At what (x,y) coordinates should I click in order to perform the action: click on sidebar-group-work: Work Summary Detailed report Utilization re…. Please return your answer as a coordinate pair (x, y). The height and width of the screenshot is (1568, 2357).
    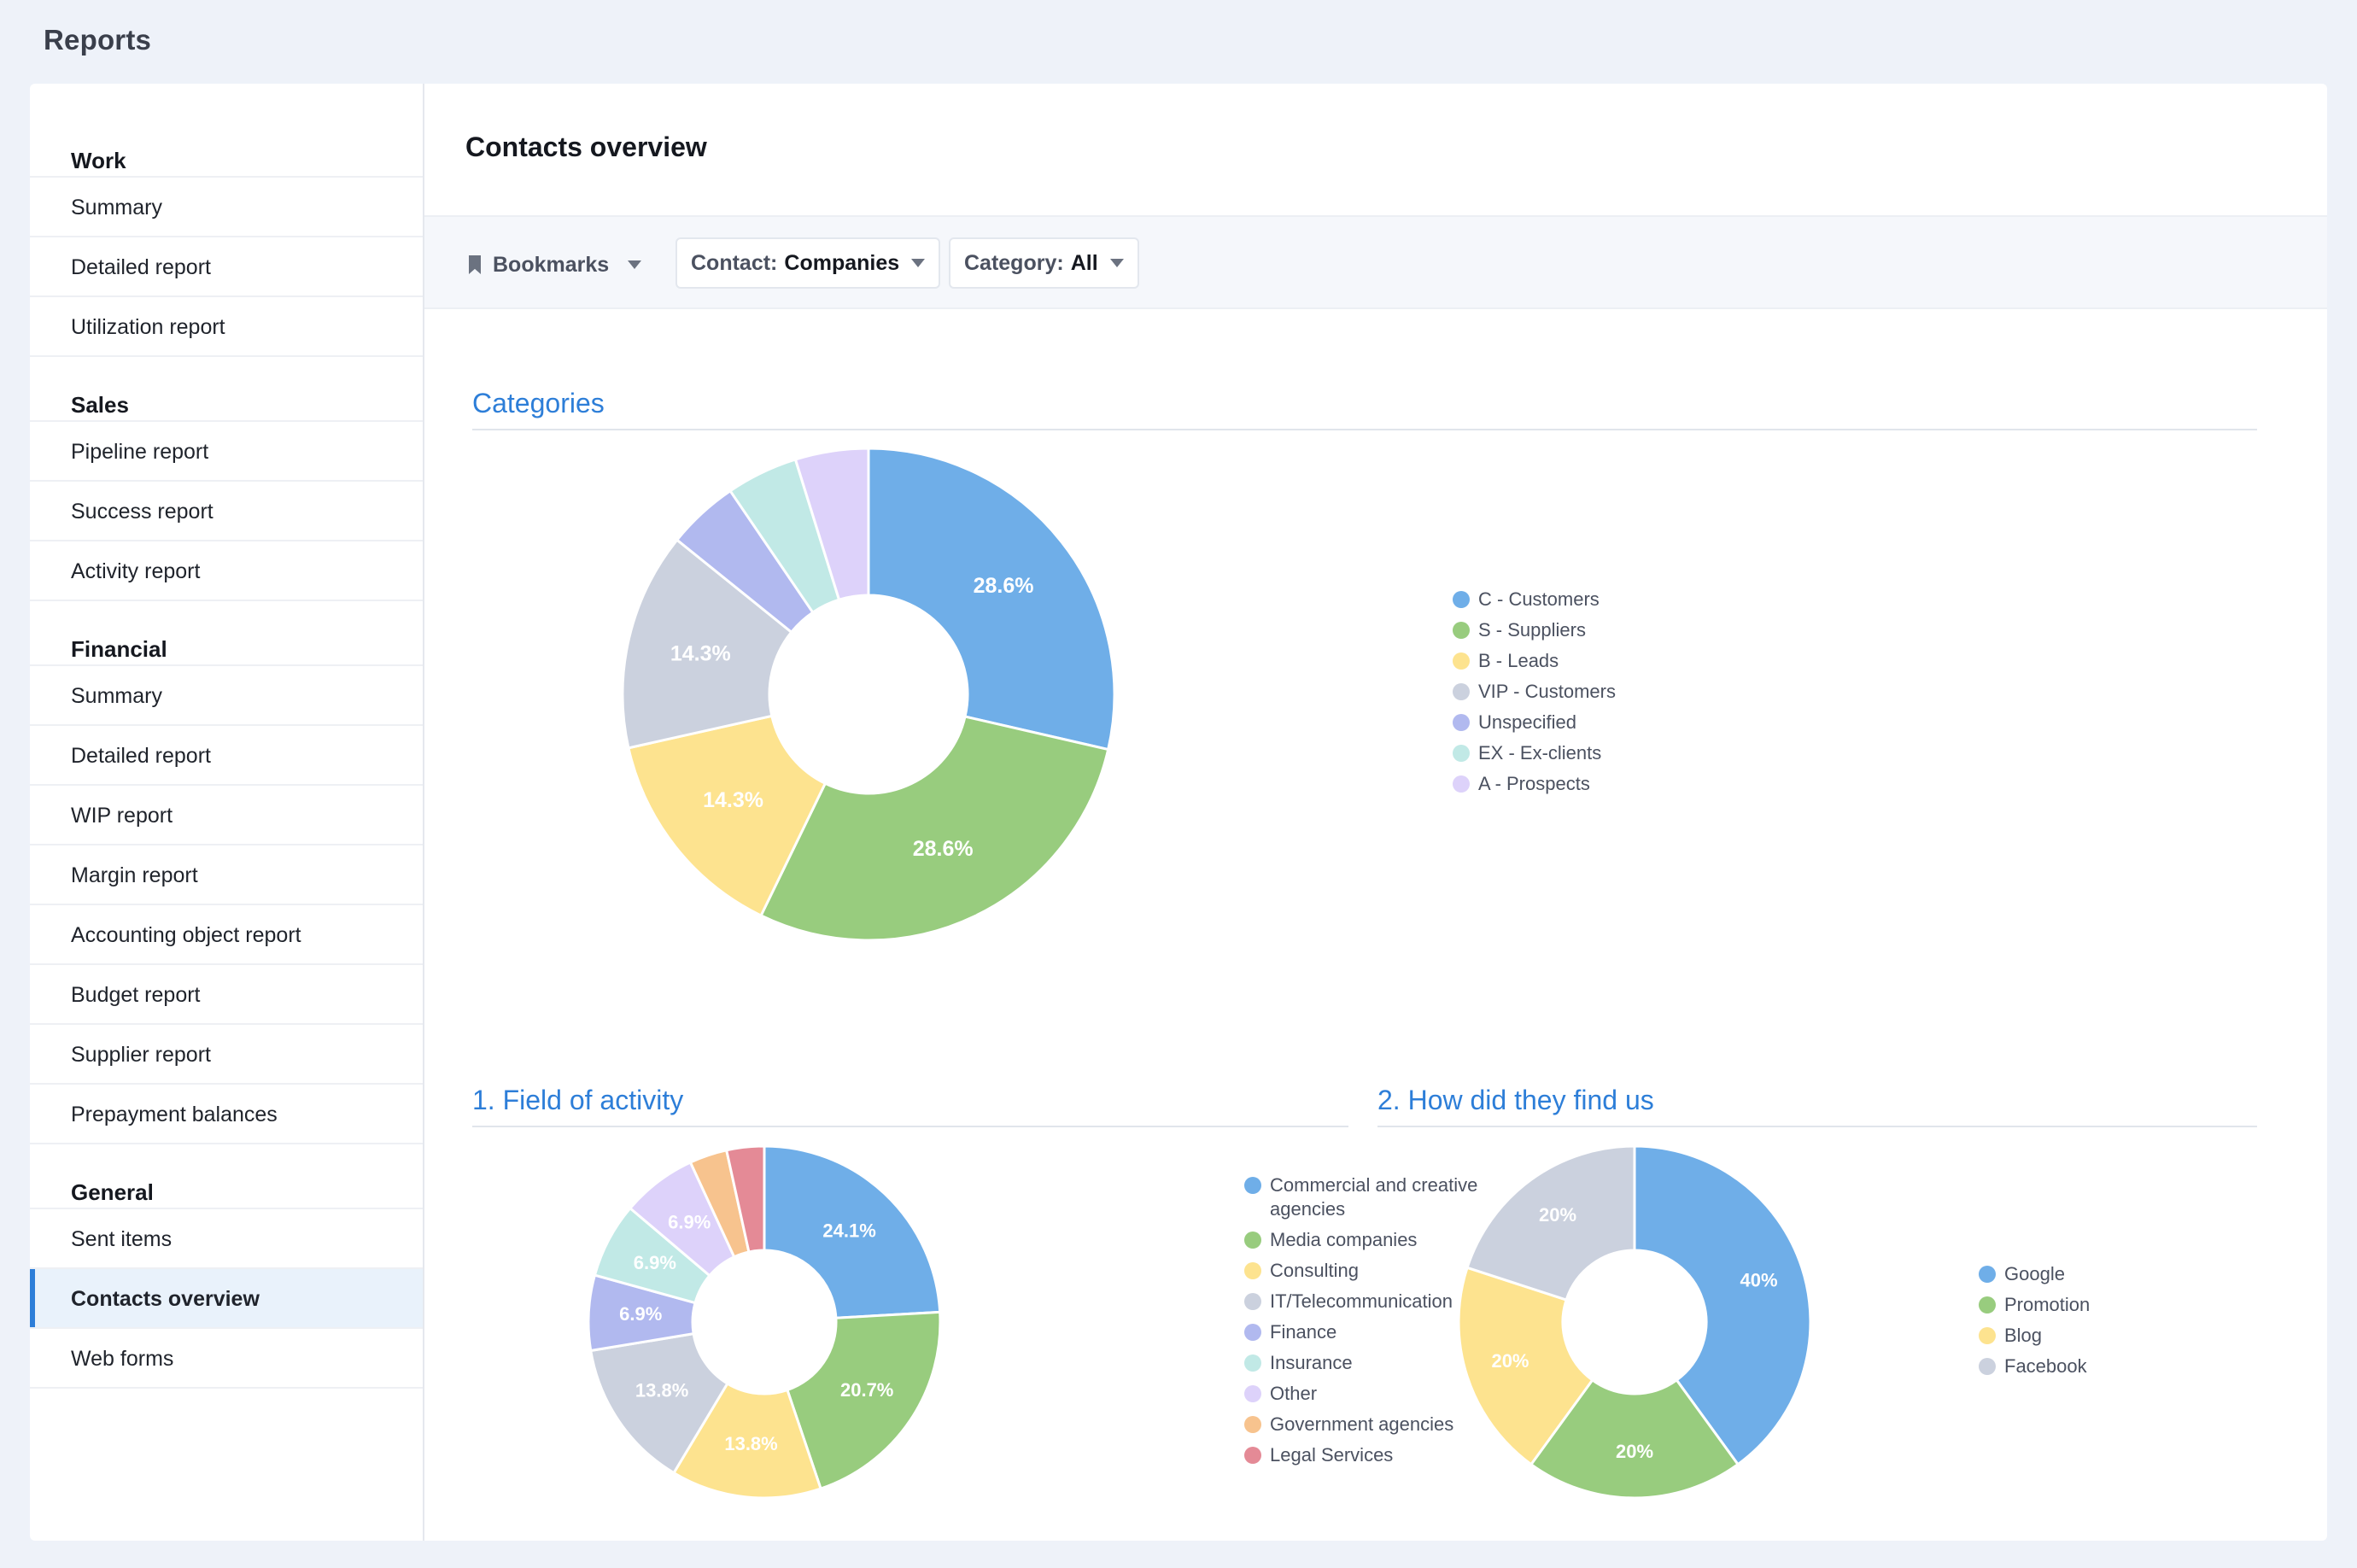
    Looking at the image, I should click on (226, 243).